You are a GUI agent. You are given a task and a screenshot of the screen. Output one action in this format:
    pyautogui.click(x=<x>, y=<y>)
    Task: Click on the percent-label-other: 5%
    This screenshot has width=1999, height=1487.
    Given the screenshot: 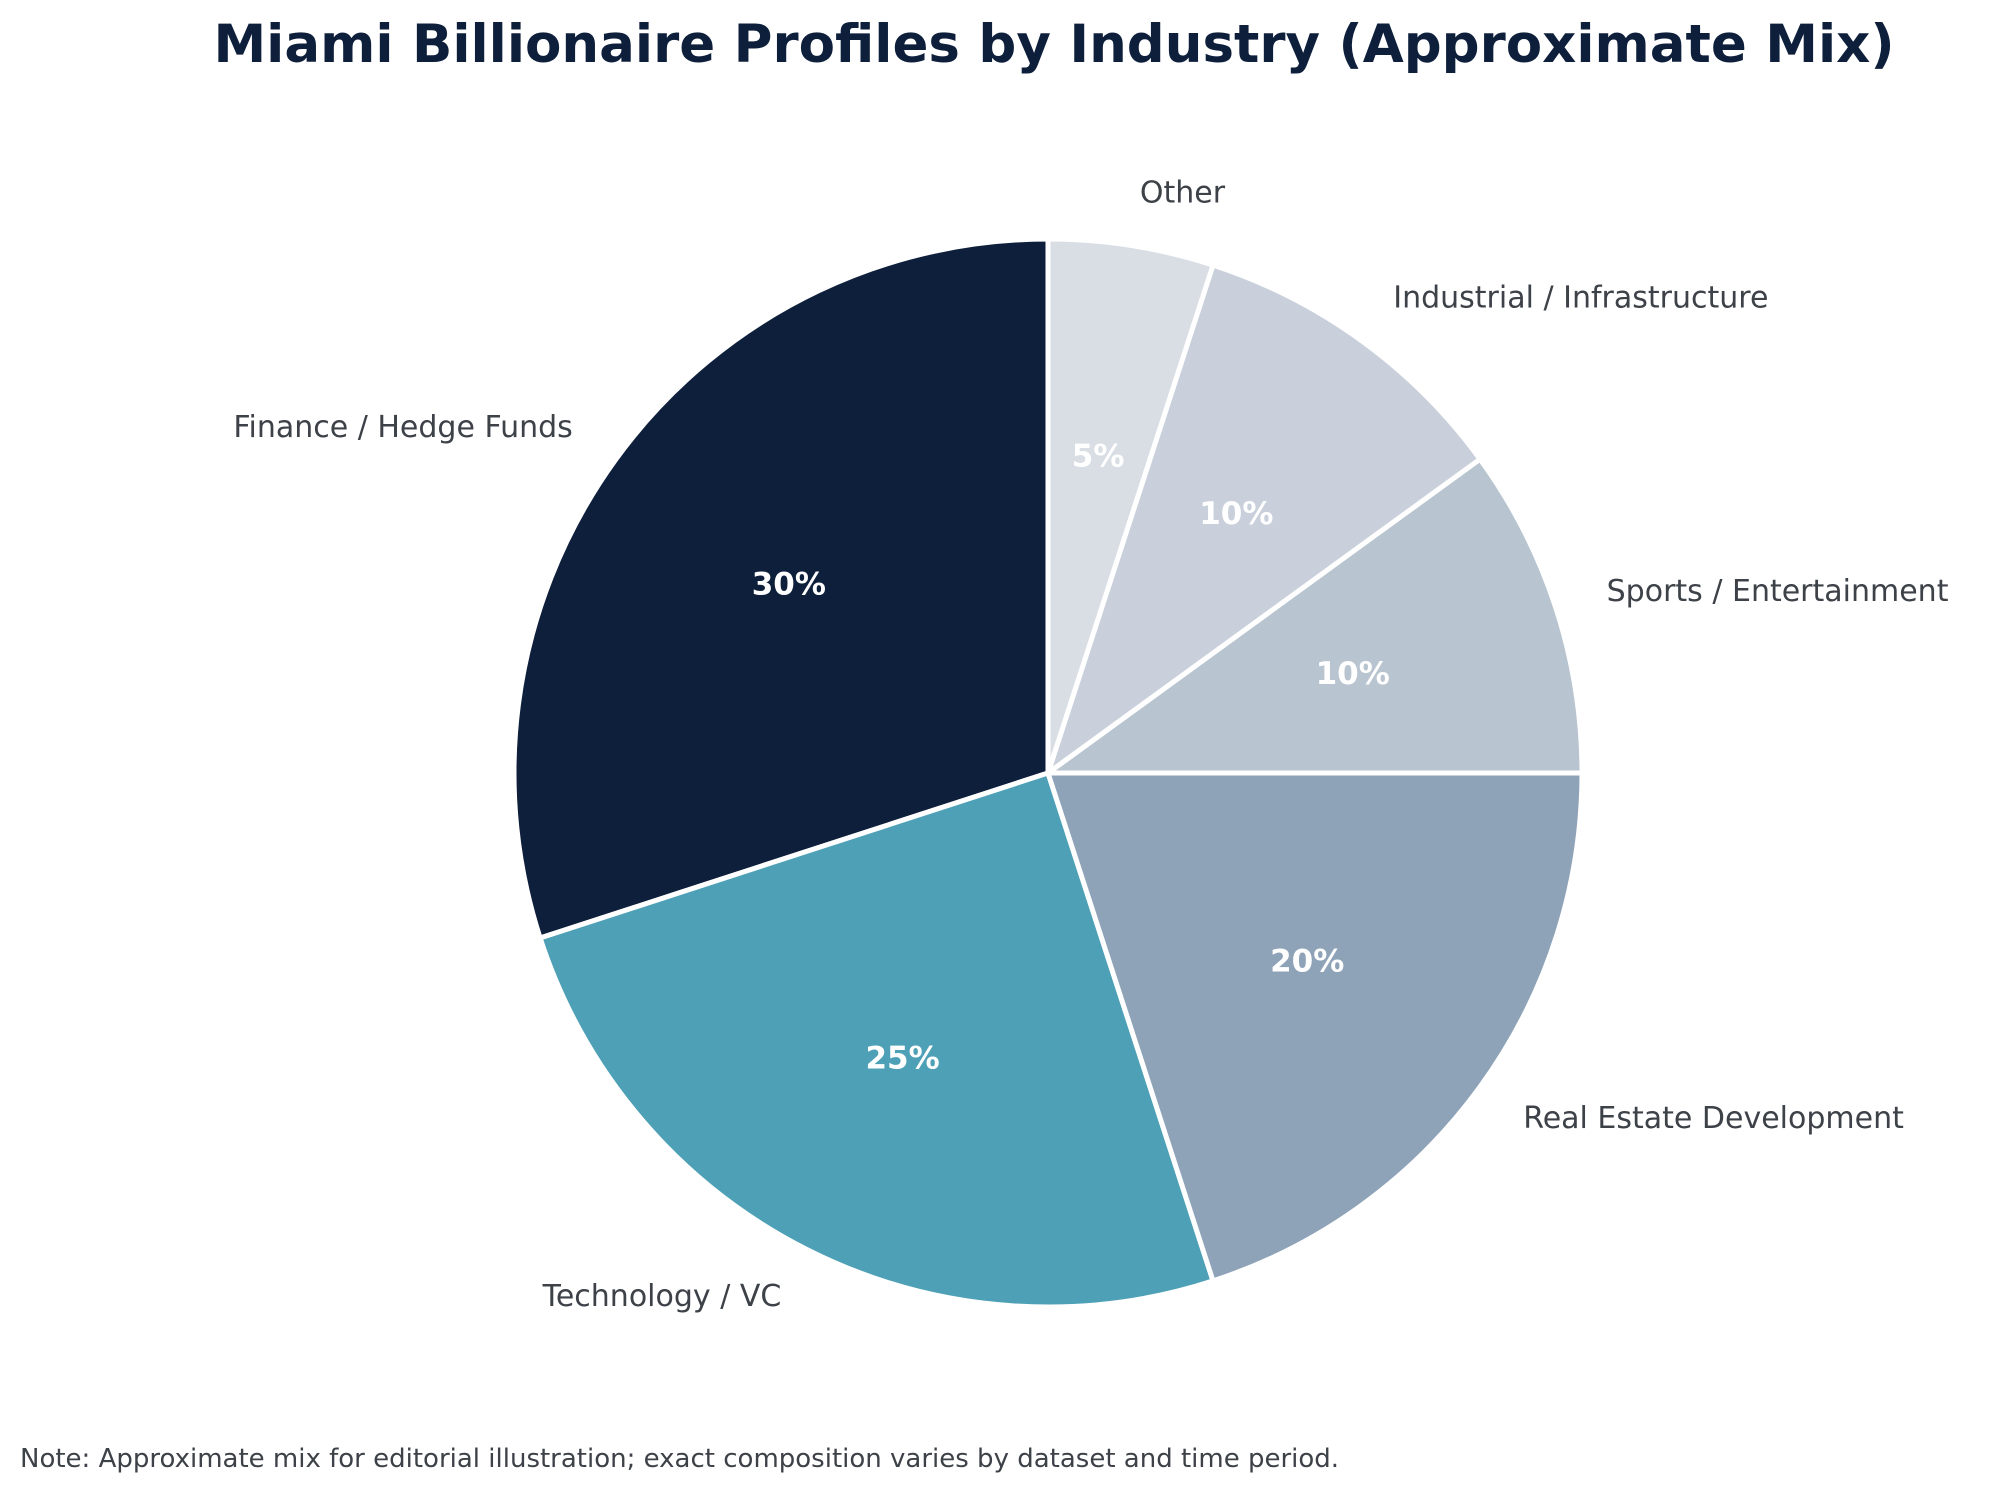 What is the action you would take?
    pyautogui.click(x=1098, y=457)
    